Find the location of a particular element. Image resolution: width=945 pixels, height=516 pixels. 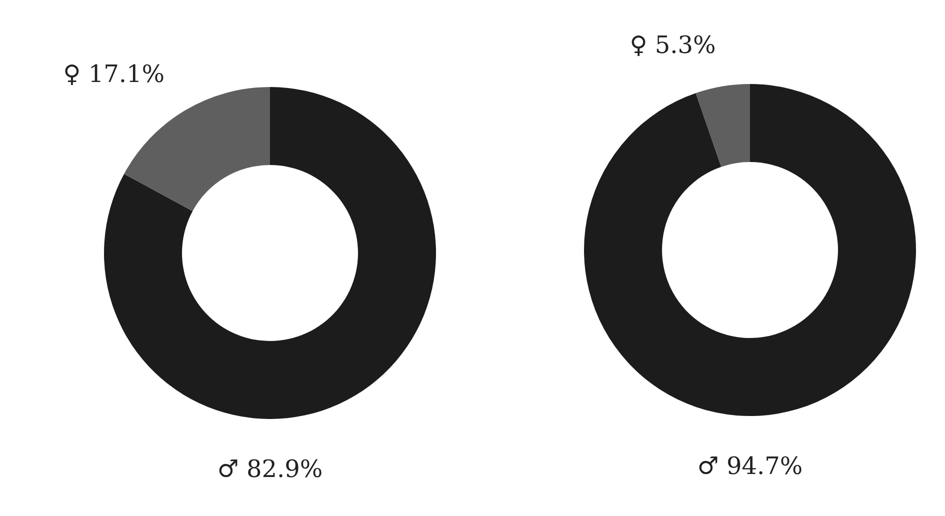

data-label: 17.1% is located at coordinates (126, 74).